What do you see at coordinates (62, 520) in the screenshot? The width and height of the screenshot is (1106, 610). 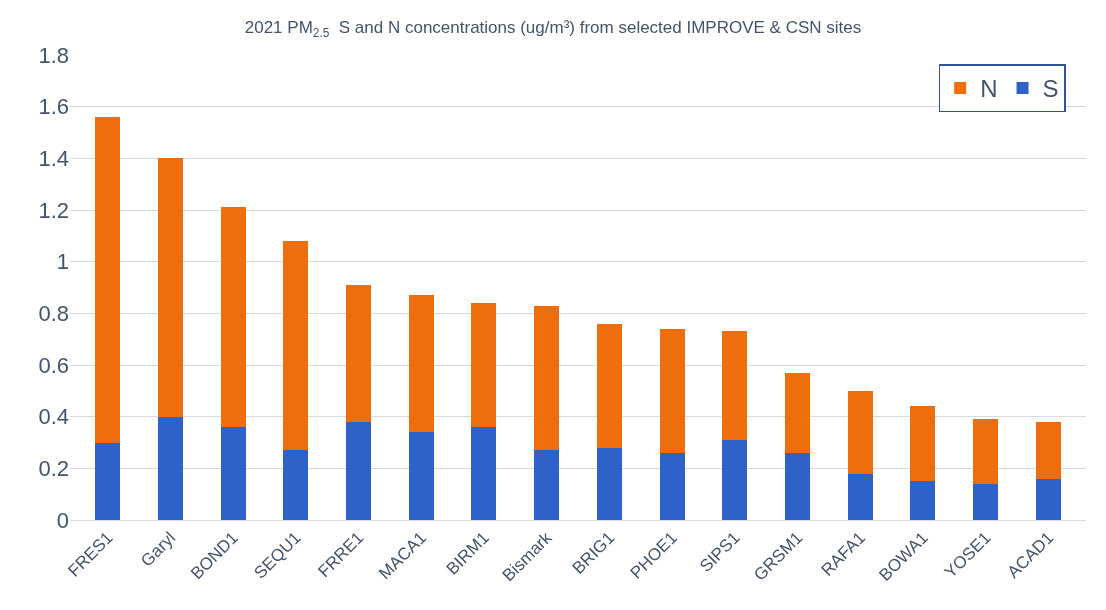 I see `y-tick-label: 0` at bounding box center [62, 520].